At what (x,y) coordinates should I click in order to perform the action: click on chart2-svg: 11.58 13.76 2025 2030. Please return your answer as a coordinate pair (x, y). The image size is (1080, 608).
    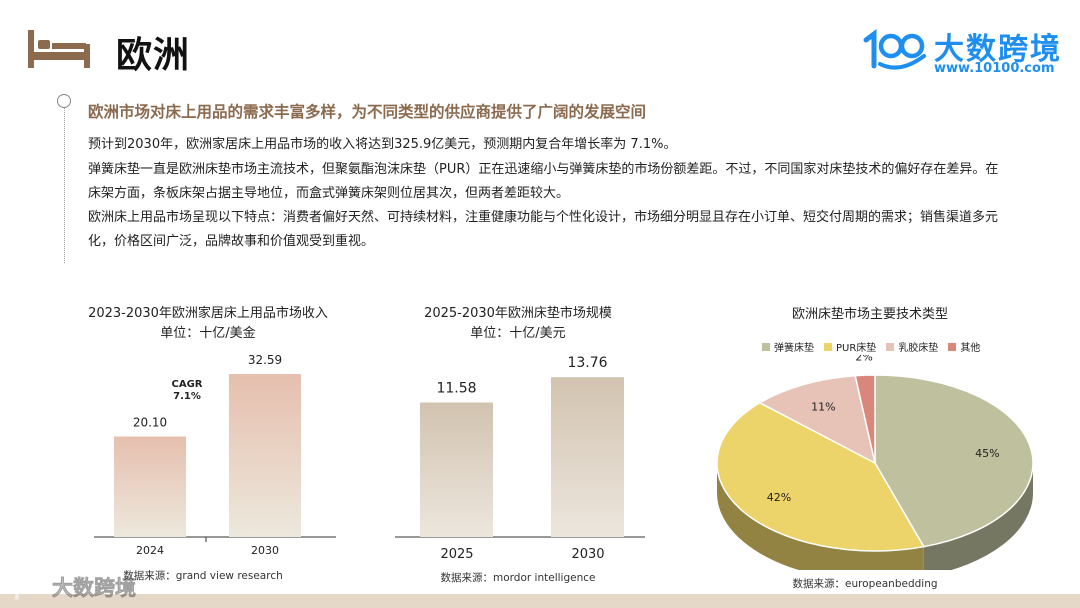
    Looking at the image, I should click on (520, 458).